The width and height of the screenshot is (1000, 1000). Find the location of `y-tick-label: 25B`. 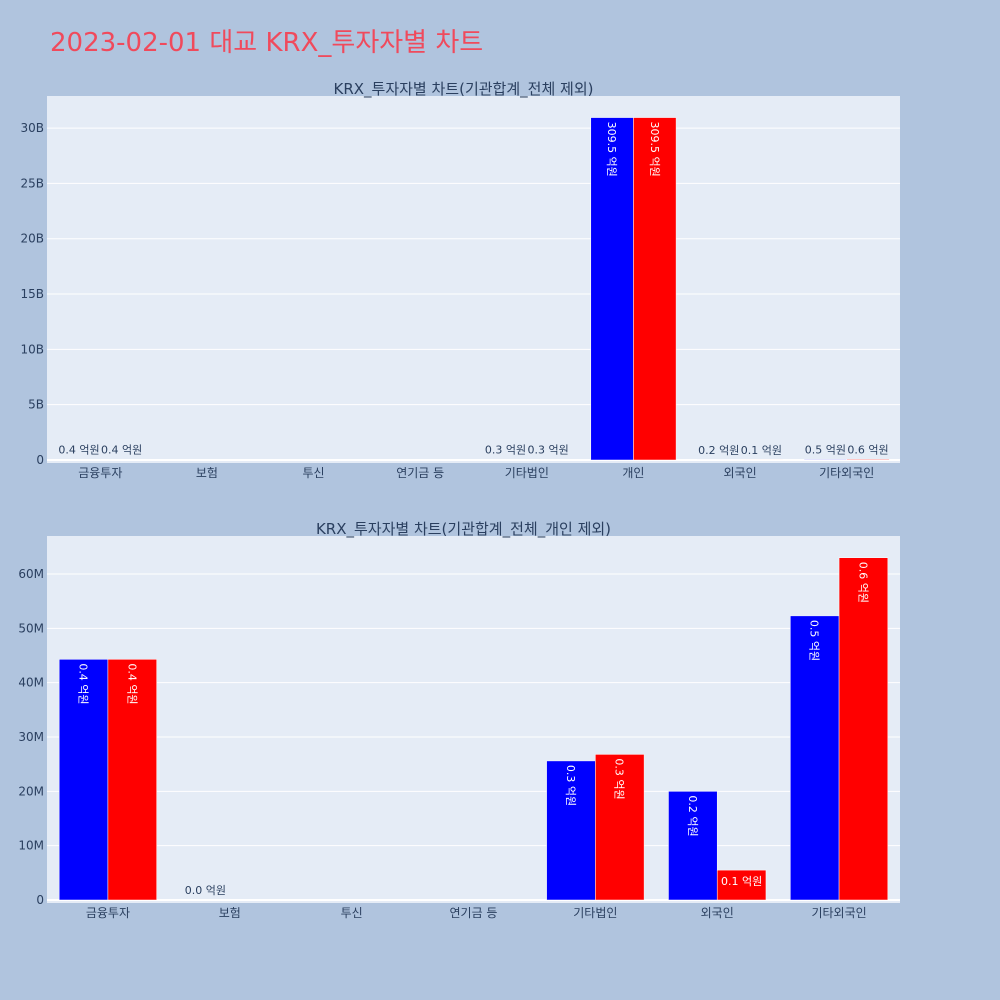

y-tick-label: 25B is located at coordinates (32, 183).